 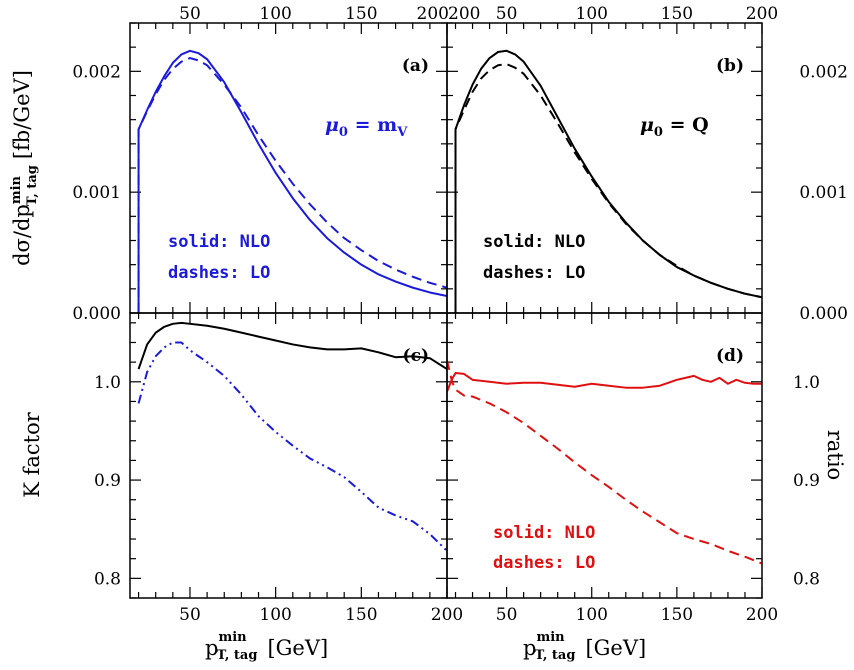 What do you see at coordinates (806, 383) in the screenshot?
I see `right-y-tick-label: 1.0` at bounding box center [806, 383].